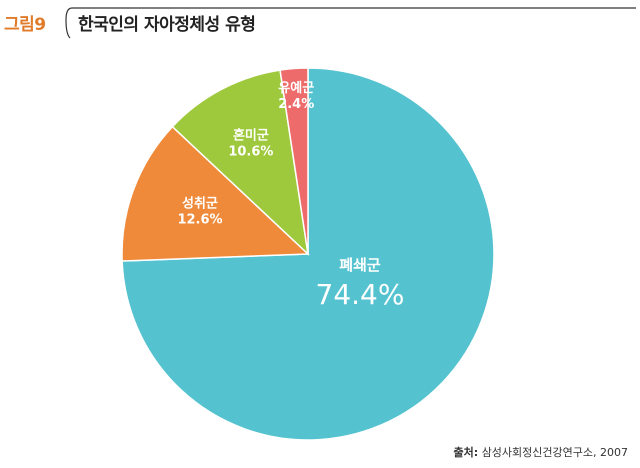 Image resolution: width=640 pixels, height=468 pixels. I want to click on source-text: 삼성사회정신건강연구소, 2007, so click(554, 452).